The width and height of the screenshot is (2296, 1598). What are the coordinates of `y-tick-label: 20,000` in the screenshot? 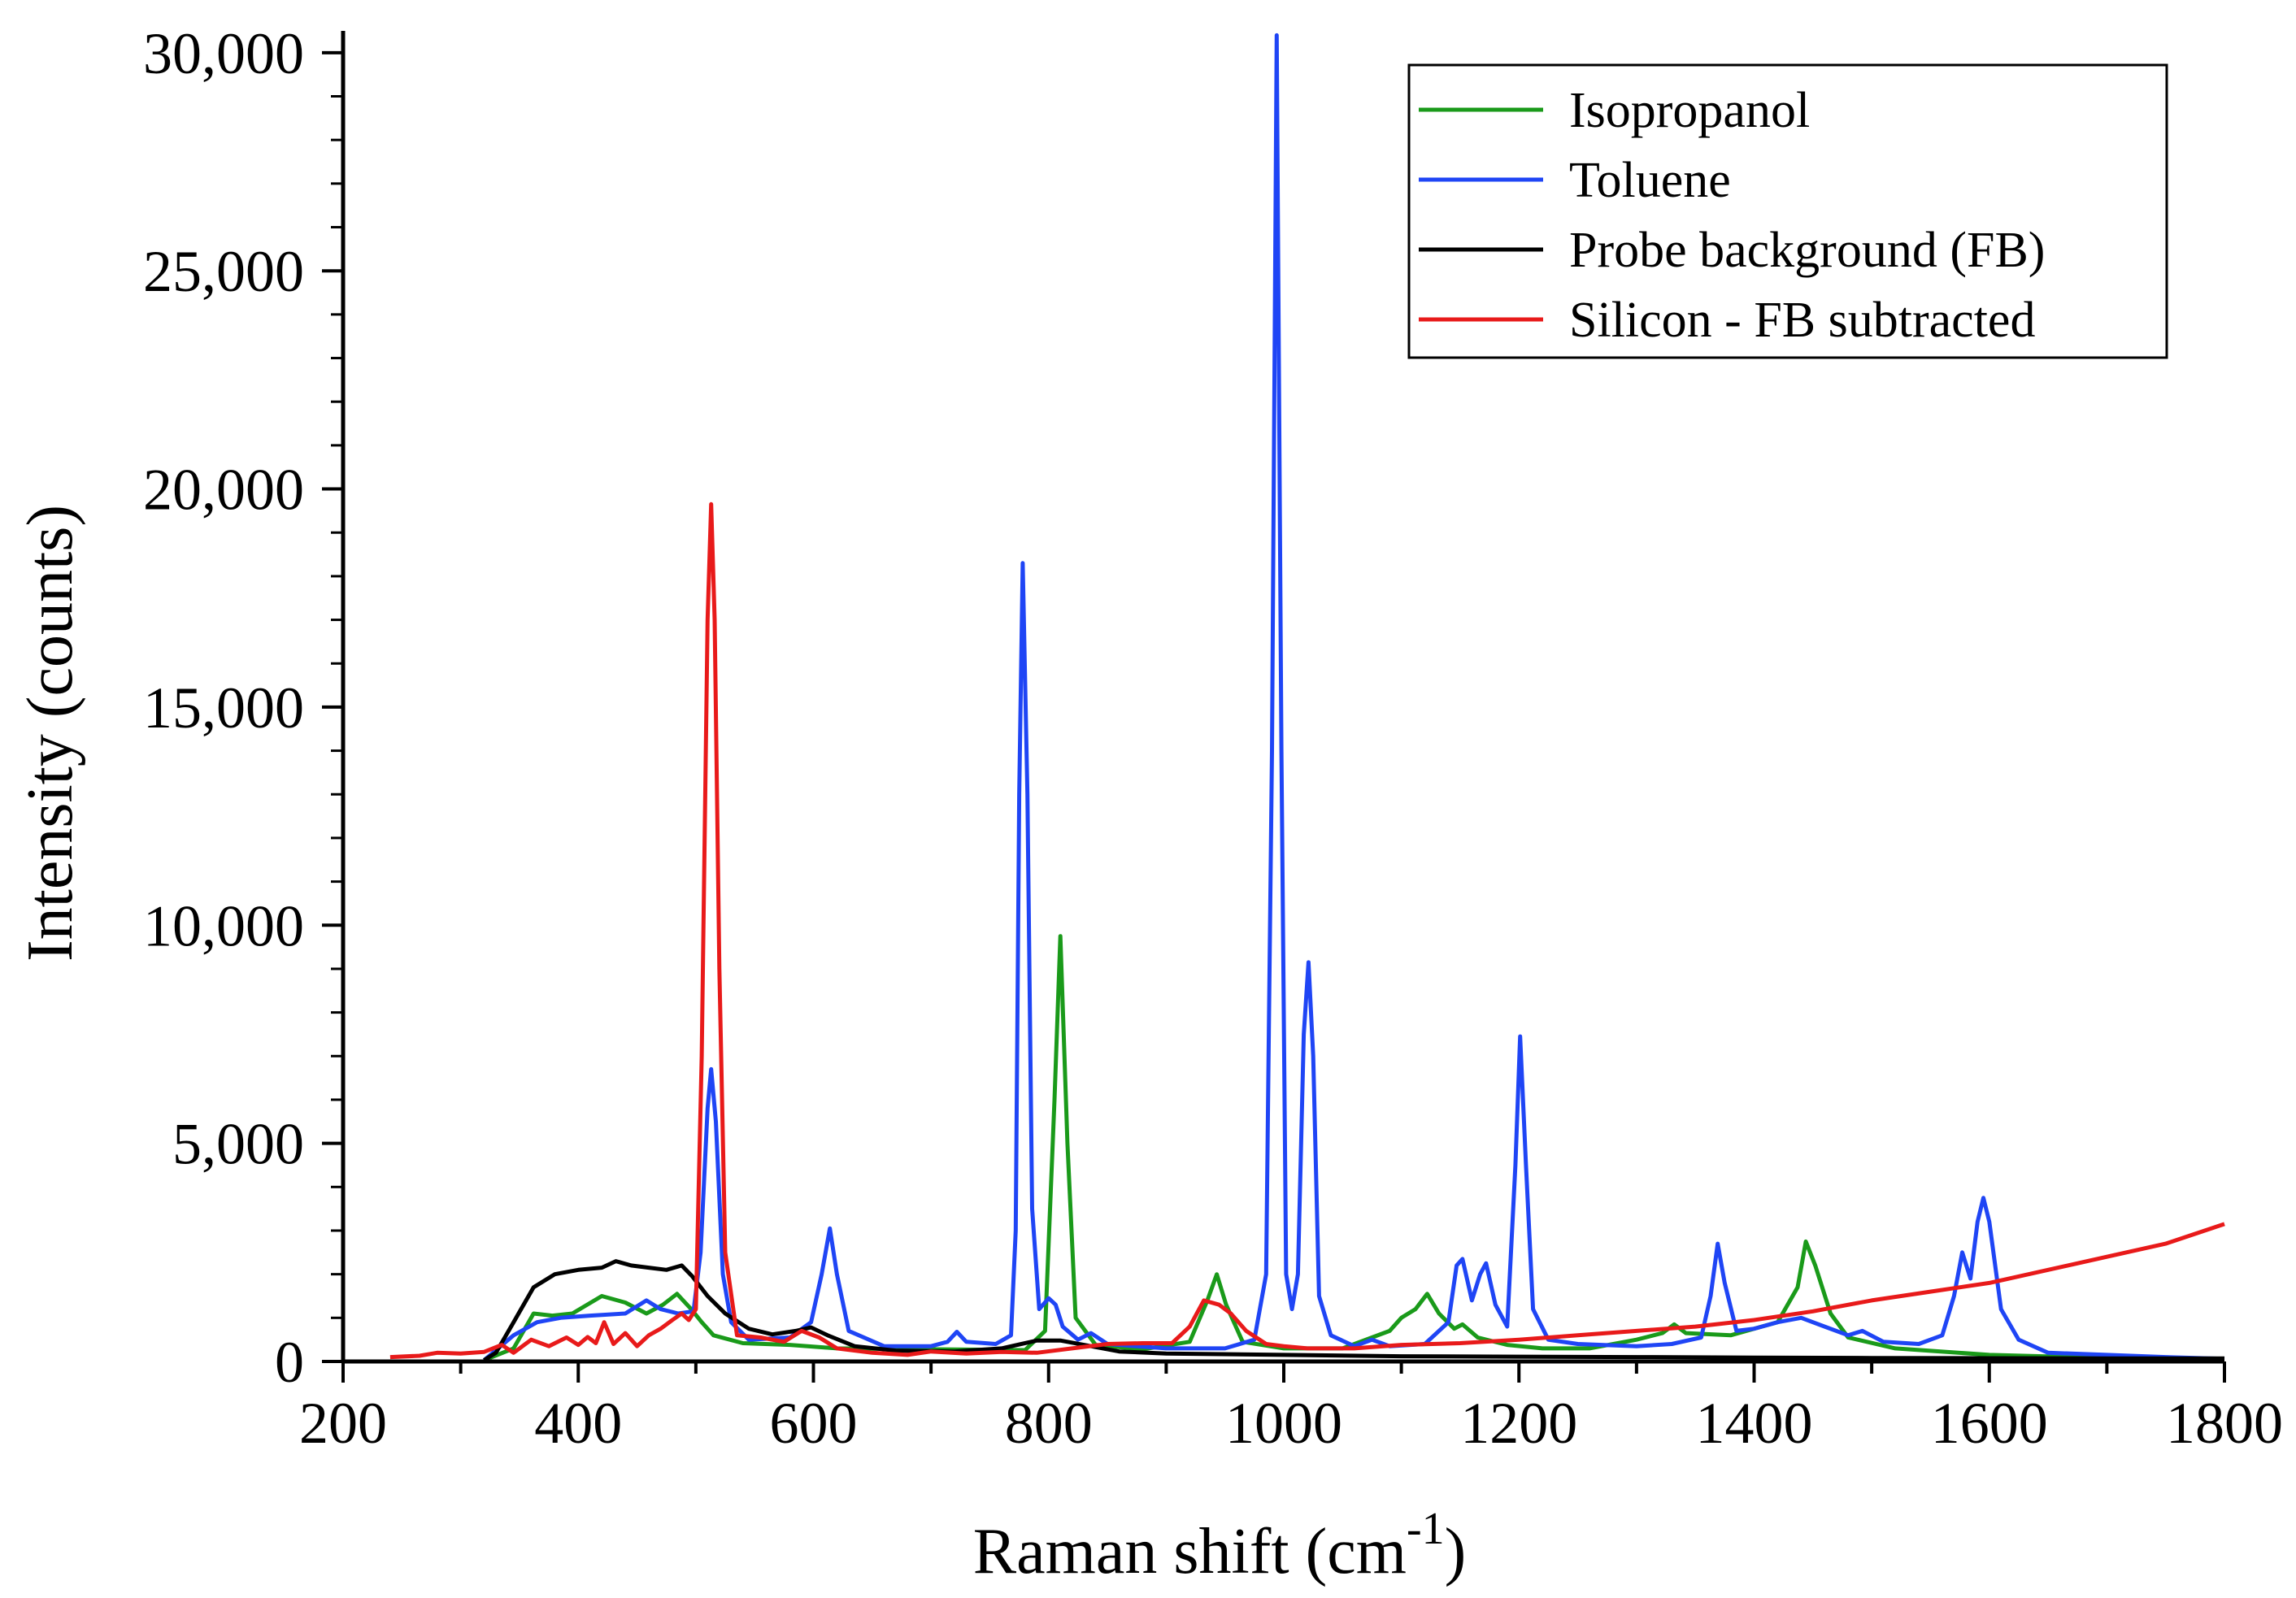 It's located at (224, 491).